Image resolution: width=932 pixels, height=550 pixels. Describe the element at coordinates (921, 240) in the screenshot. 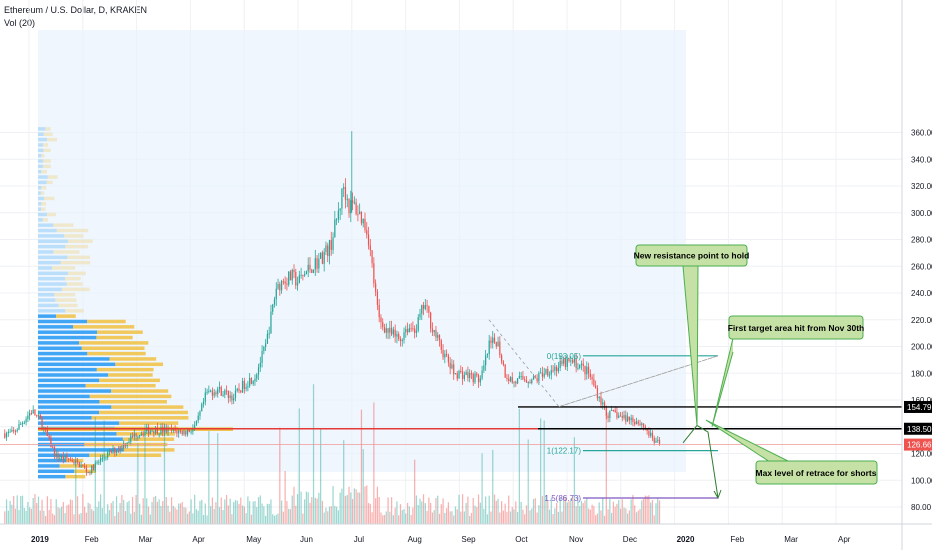

I see `y-tick-label: 280.00` at that location.